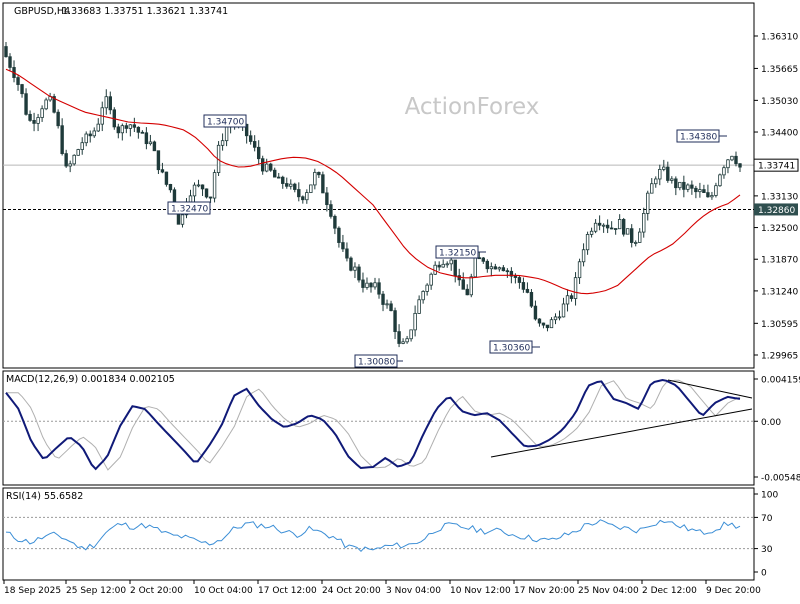 The width and height of the screenshot is (800, 604). What do you see at coordinates (779, 325) in the screenshot?
I see `price-axis-label: 1.30595` at bounding box center [779, 325].